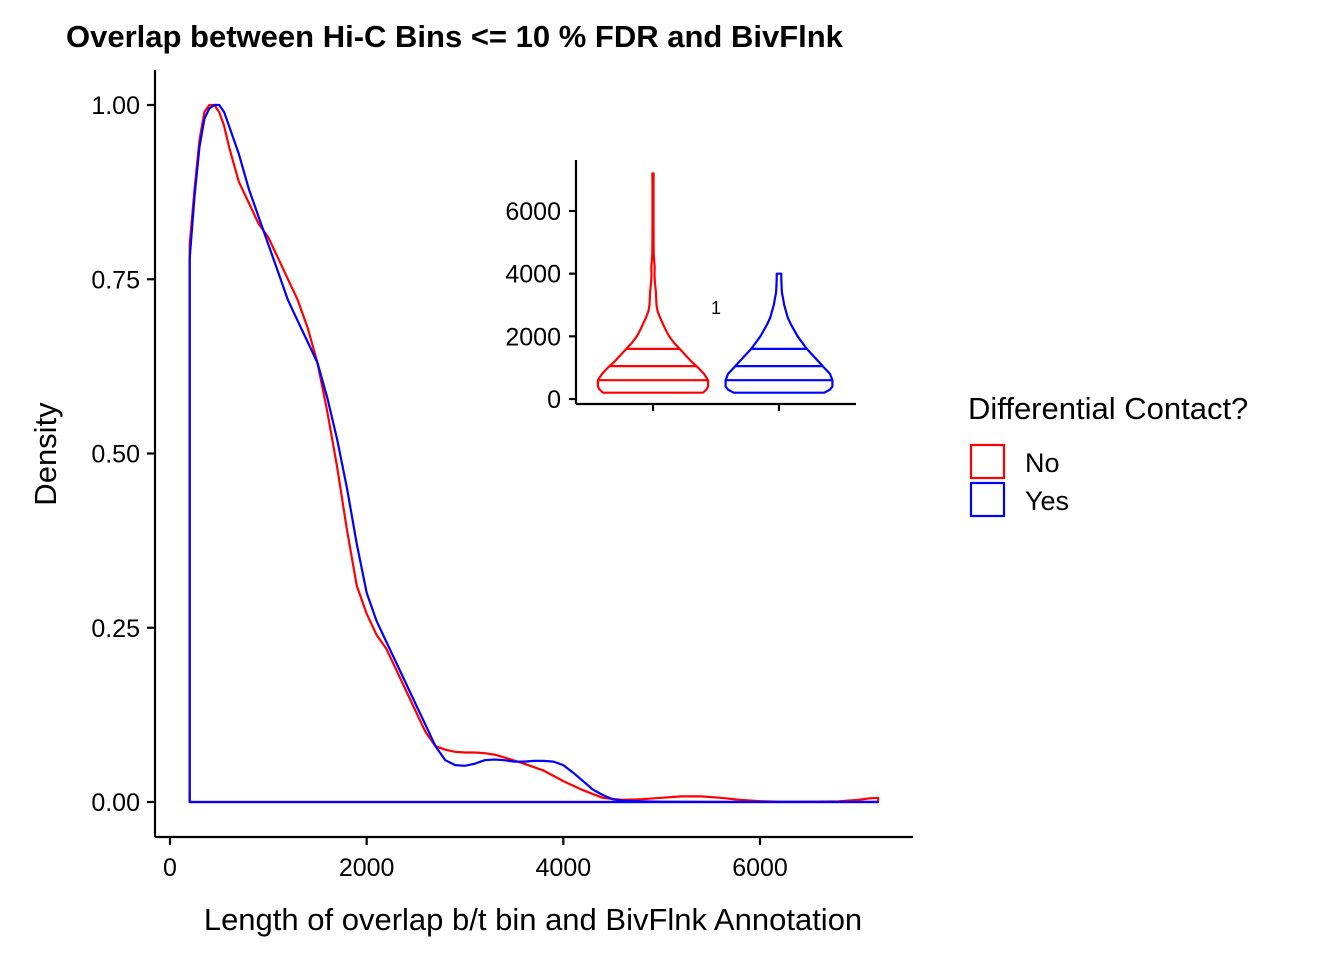 This screenshot has width=1344, height=960. What do you see at coordinates (779, 333) in the screenshot?
I see `violin-yes` at bounding box center [779, 333].